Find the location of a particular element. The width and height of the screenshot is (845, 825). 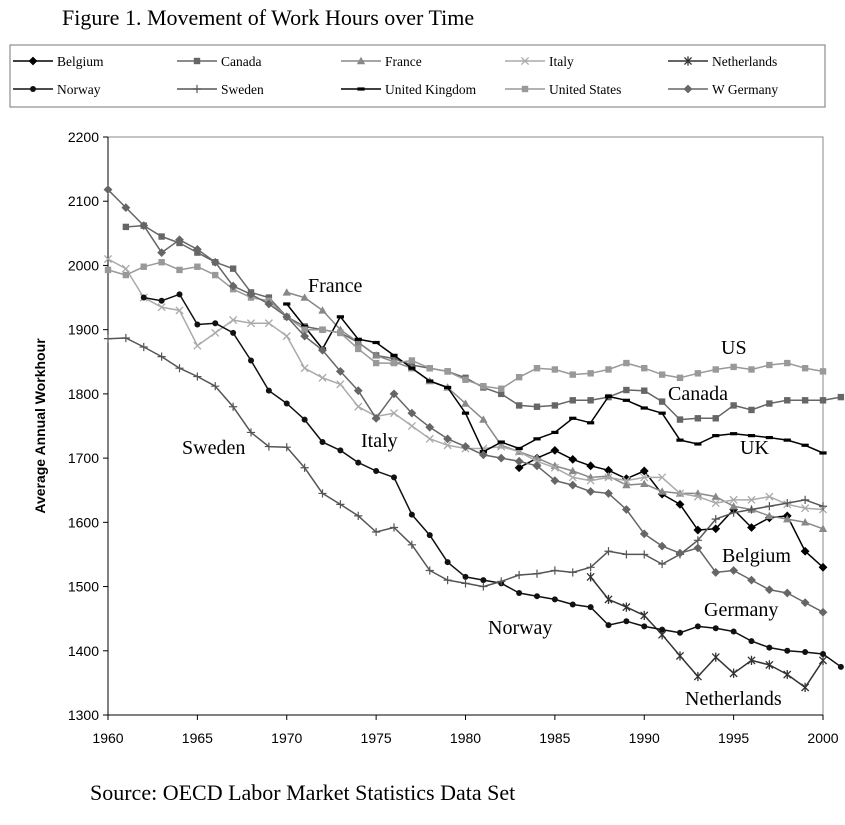

legend-marker-square is located at coordinates (525, 89).